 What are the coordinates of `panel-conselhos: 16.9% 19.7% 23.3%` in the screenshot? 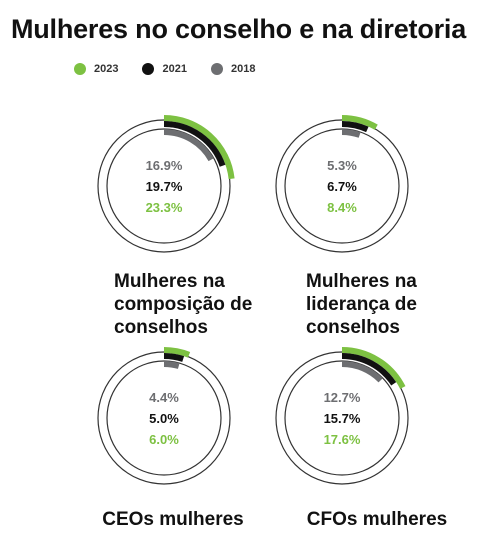 It's located at (166, 184).